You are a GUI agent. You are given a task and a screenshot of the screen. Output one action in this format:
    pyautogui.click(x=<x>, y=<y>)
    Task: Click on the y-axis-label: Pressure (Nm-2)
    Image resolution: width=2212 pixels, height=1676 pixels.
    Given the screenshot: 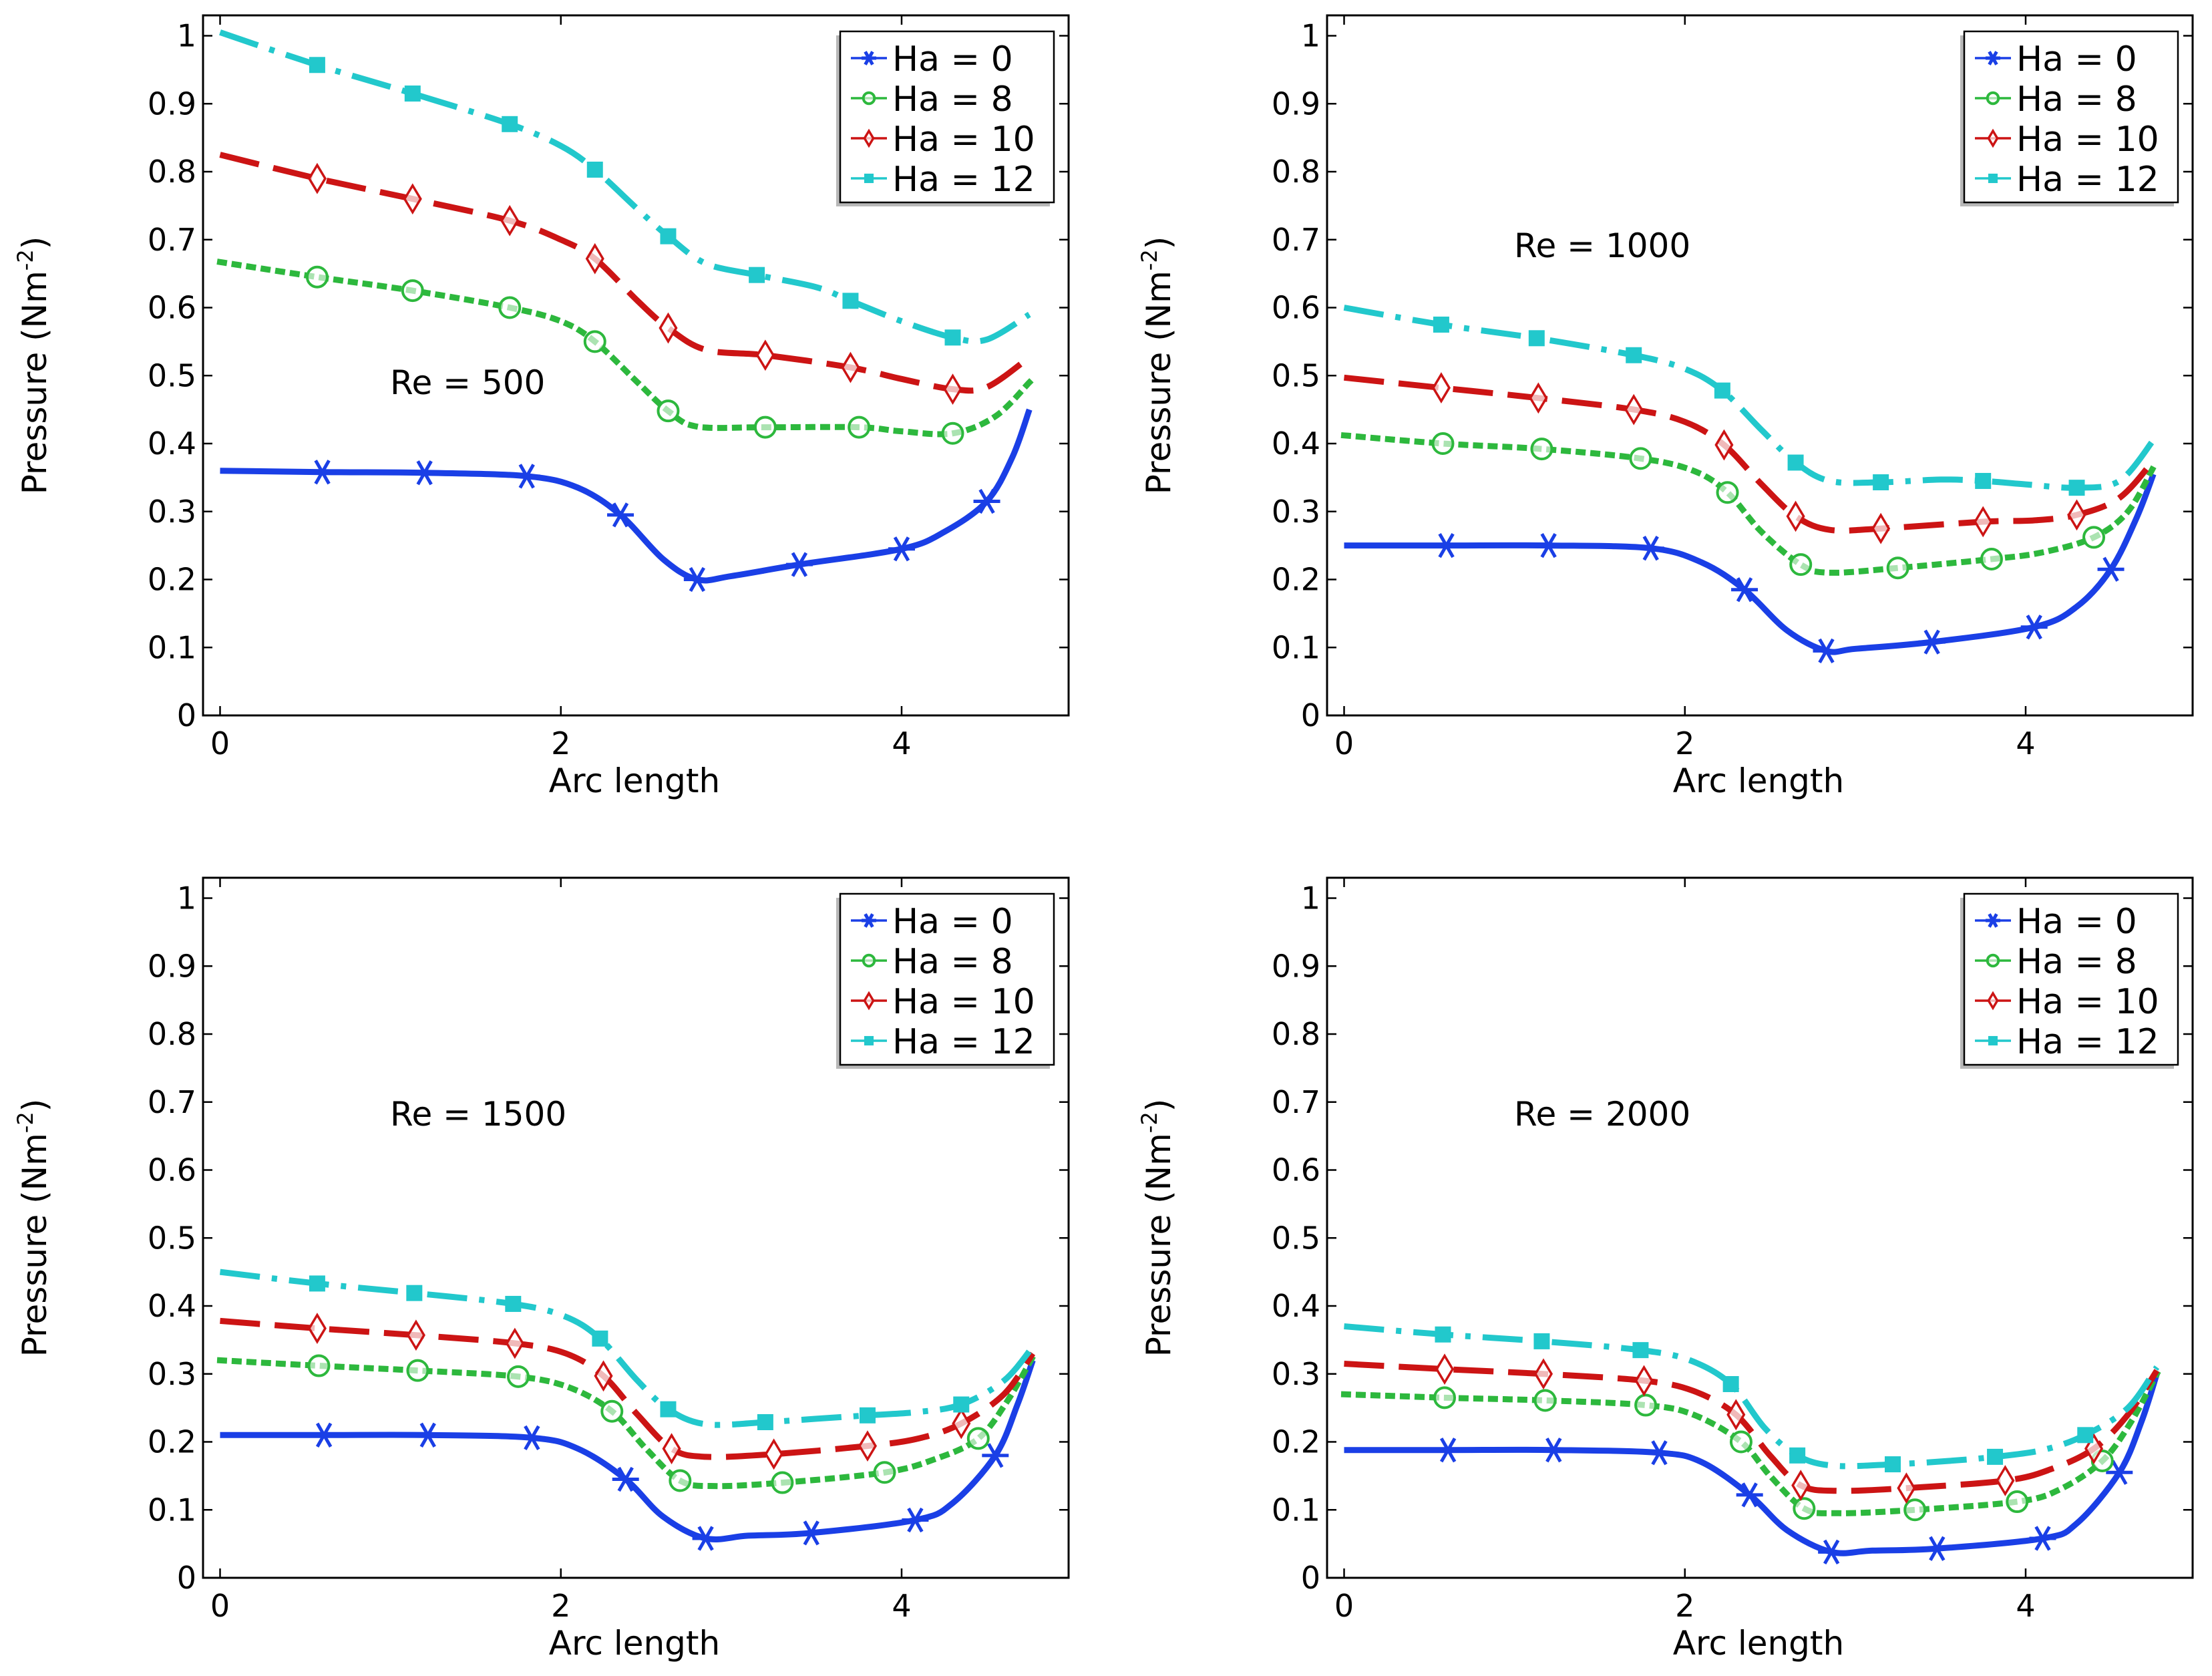 What is the action you would take?
    pyautogui.click(x=33, y=1228)
    